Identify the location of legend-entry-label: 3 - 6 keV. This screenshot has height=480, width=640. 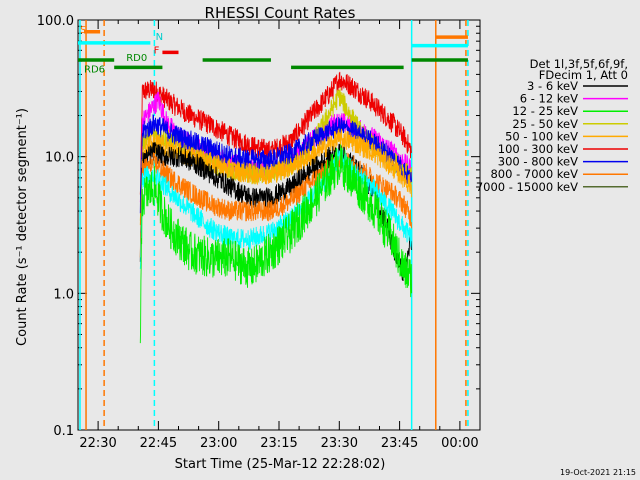
(552, 86).